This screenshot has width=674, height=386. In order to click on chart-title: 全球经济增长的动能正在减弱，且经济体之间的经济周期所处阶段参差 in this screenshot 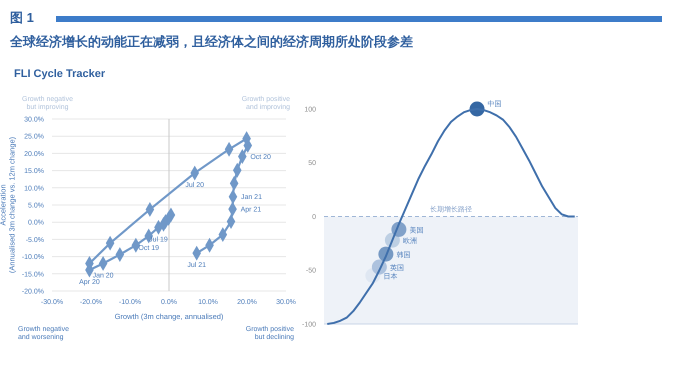, I will do `click(211, 42)`.